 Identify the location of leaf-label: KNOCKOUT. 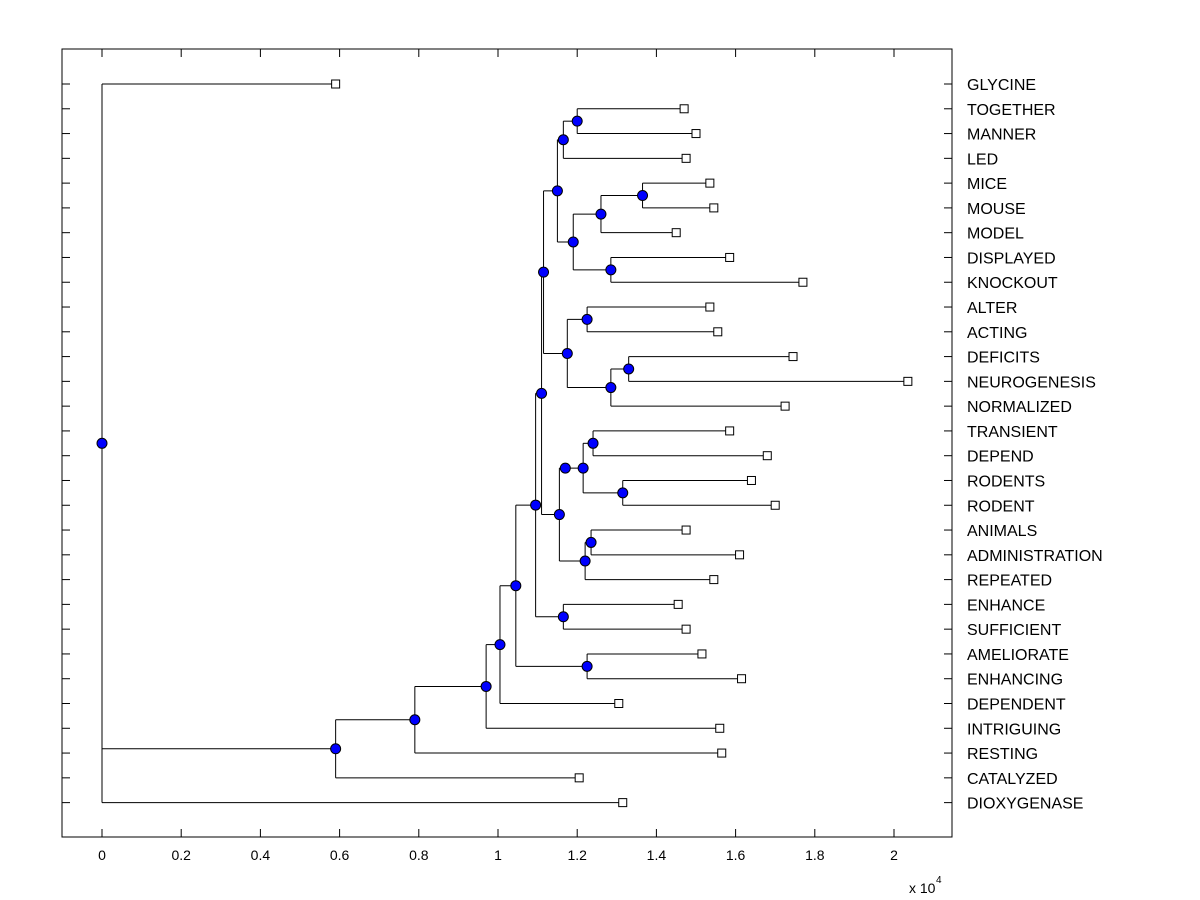
(1012, 283).